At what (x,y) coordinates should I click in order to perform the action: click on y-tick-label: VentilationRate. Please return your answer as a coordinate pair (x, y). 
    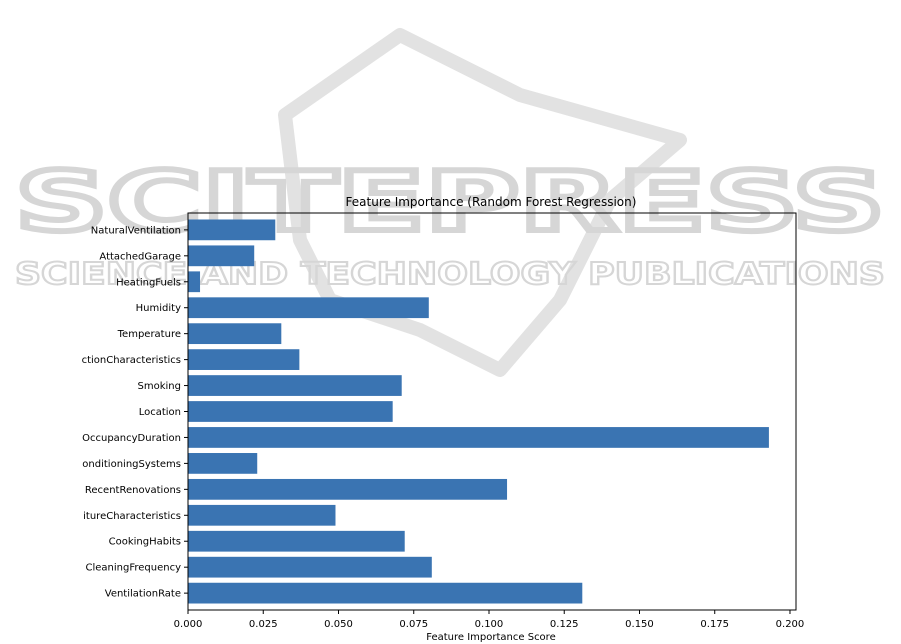
    Looking at the image, I should click on (143, 594).